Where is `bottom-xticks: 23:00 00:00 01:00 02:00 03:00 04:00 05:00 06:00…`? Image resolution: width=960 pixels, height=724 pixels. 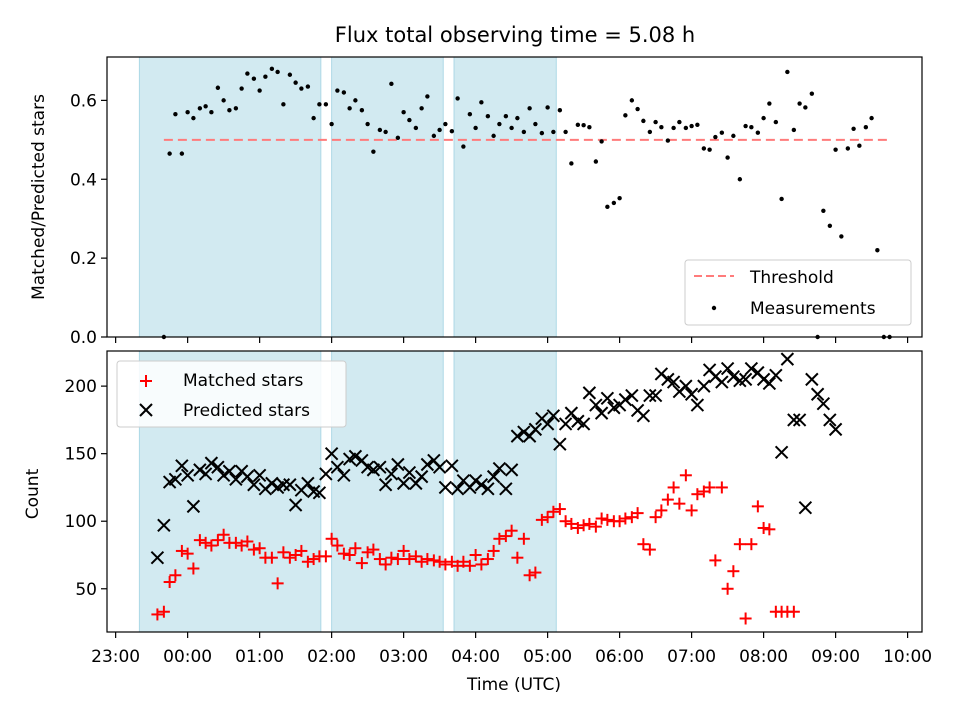
bottom-xticks: 23:00 00:00 01:00 02:00 03:00 04:00 05:00 06:00… is located at coordinates (511, 649).